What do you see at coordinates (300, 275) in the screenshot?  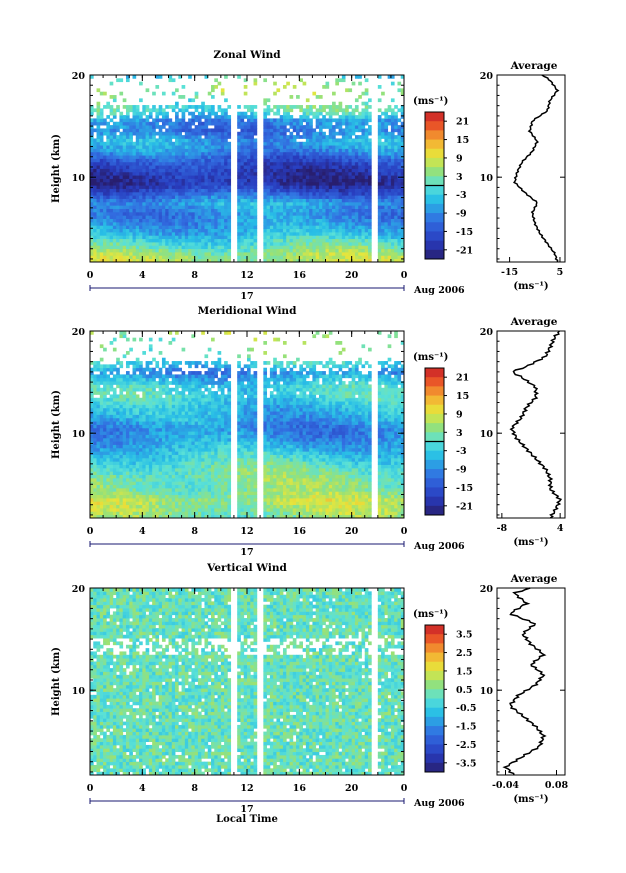 I see `zonal-xtick-label: 16` at bounding box center [300, 275].